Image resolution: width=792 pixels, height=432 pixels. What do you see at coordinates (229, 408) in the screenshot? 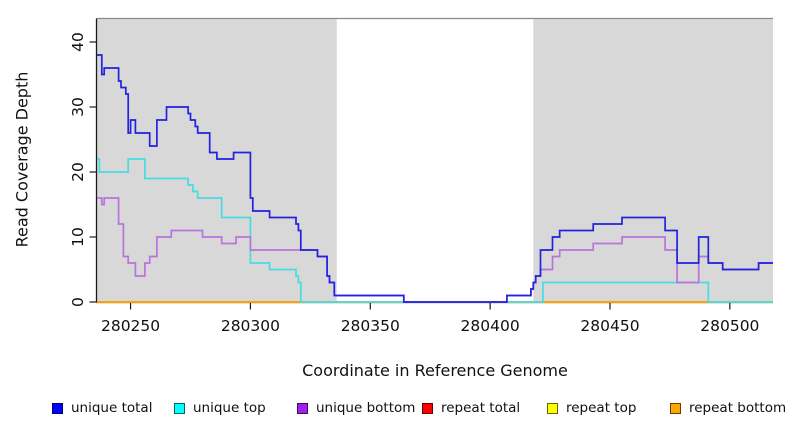
I see `legend-label: unique top` at bounding box center [229, 408].